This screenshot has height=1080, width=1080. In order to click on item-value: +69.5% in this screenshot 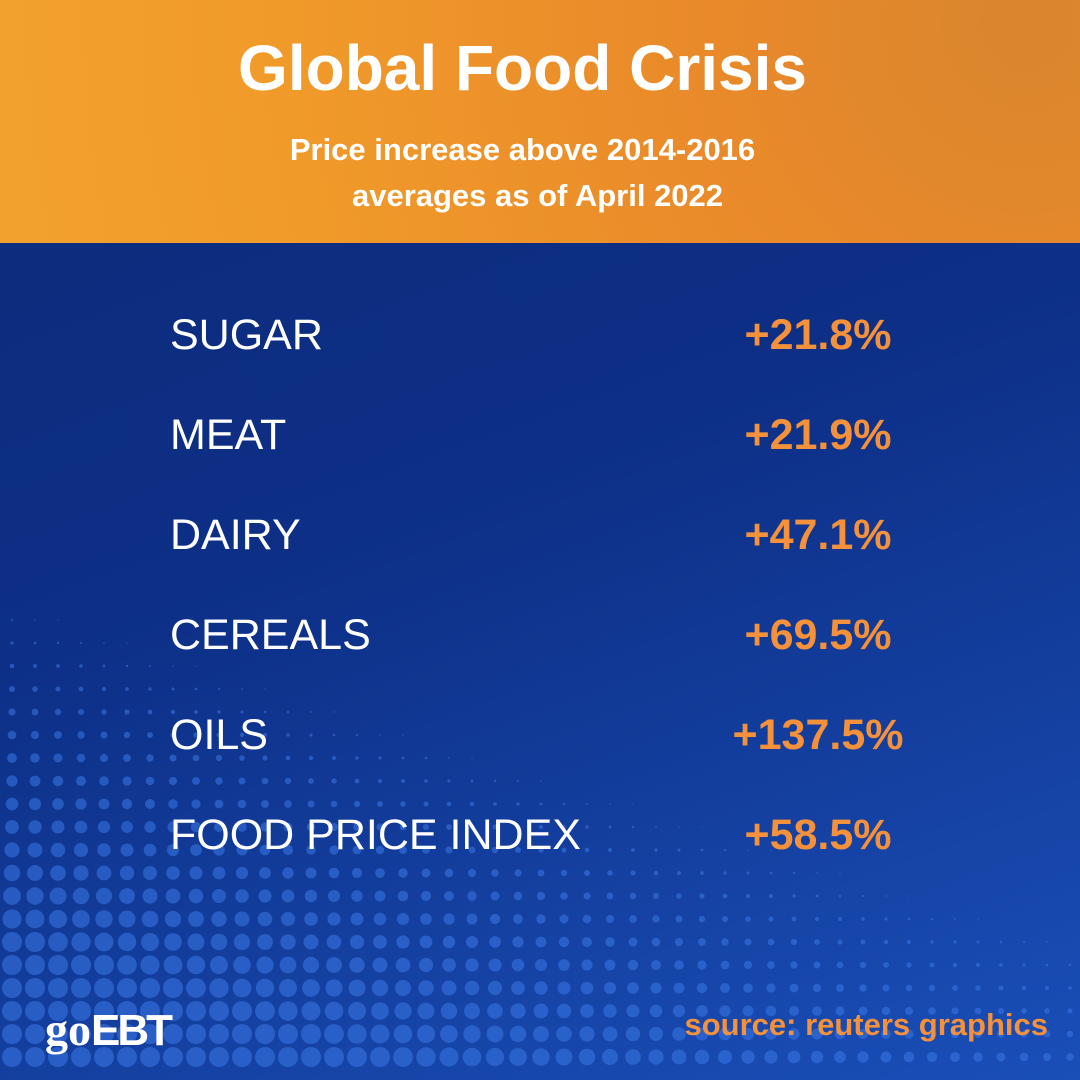, I will do `click(818, 635)`.